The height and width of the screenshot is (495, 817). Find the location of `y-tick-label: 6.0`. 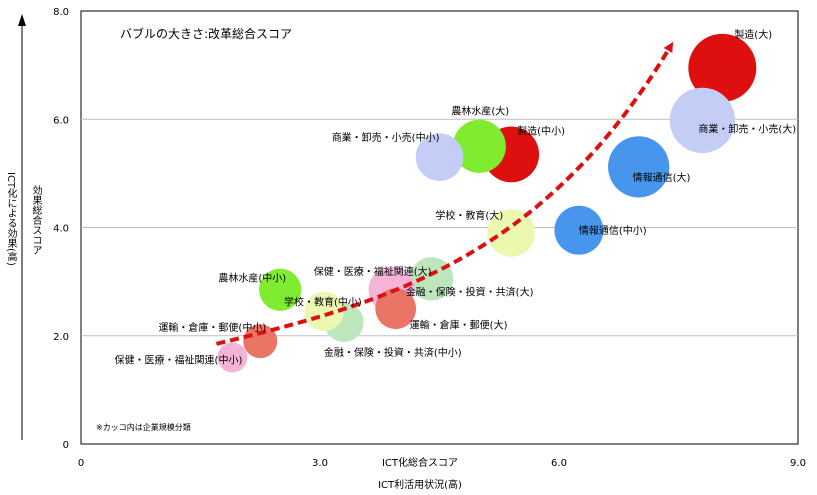

y-tick-label: 6.0 is located at coordinates (61, 120).